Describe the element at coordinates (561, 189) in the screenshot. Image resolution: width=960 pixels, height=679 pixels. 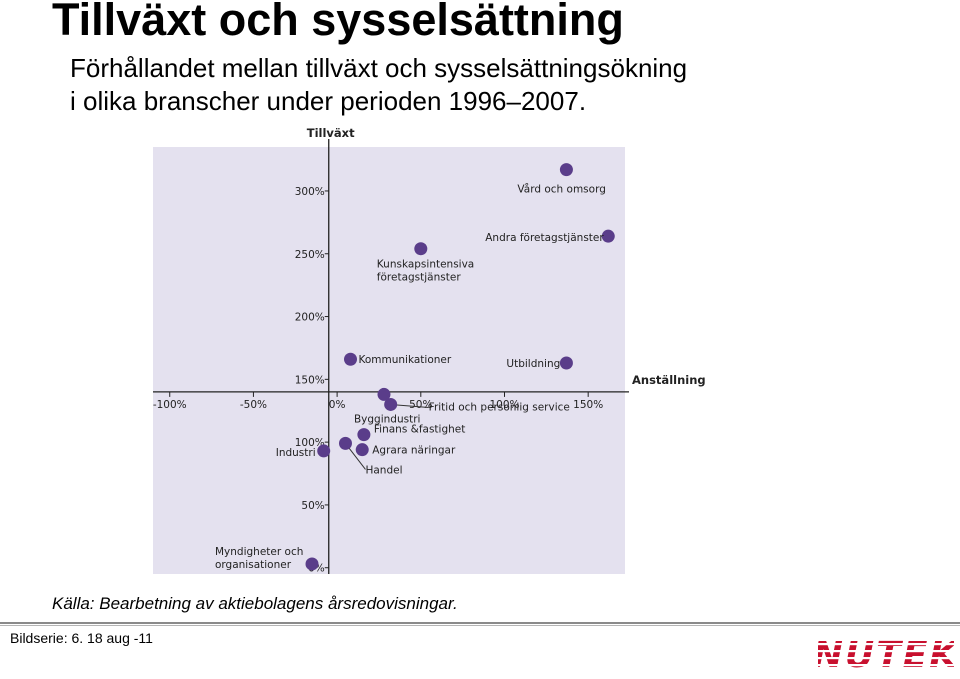
I see `data-point-label: Vård och omsorg` at that location.